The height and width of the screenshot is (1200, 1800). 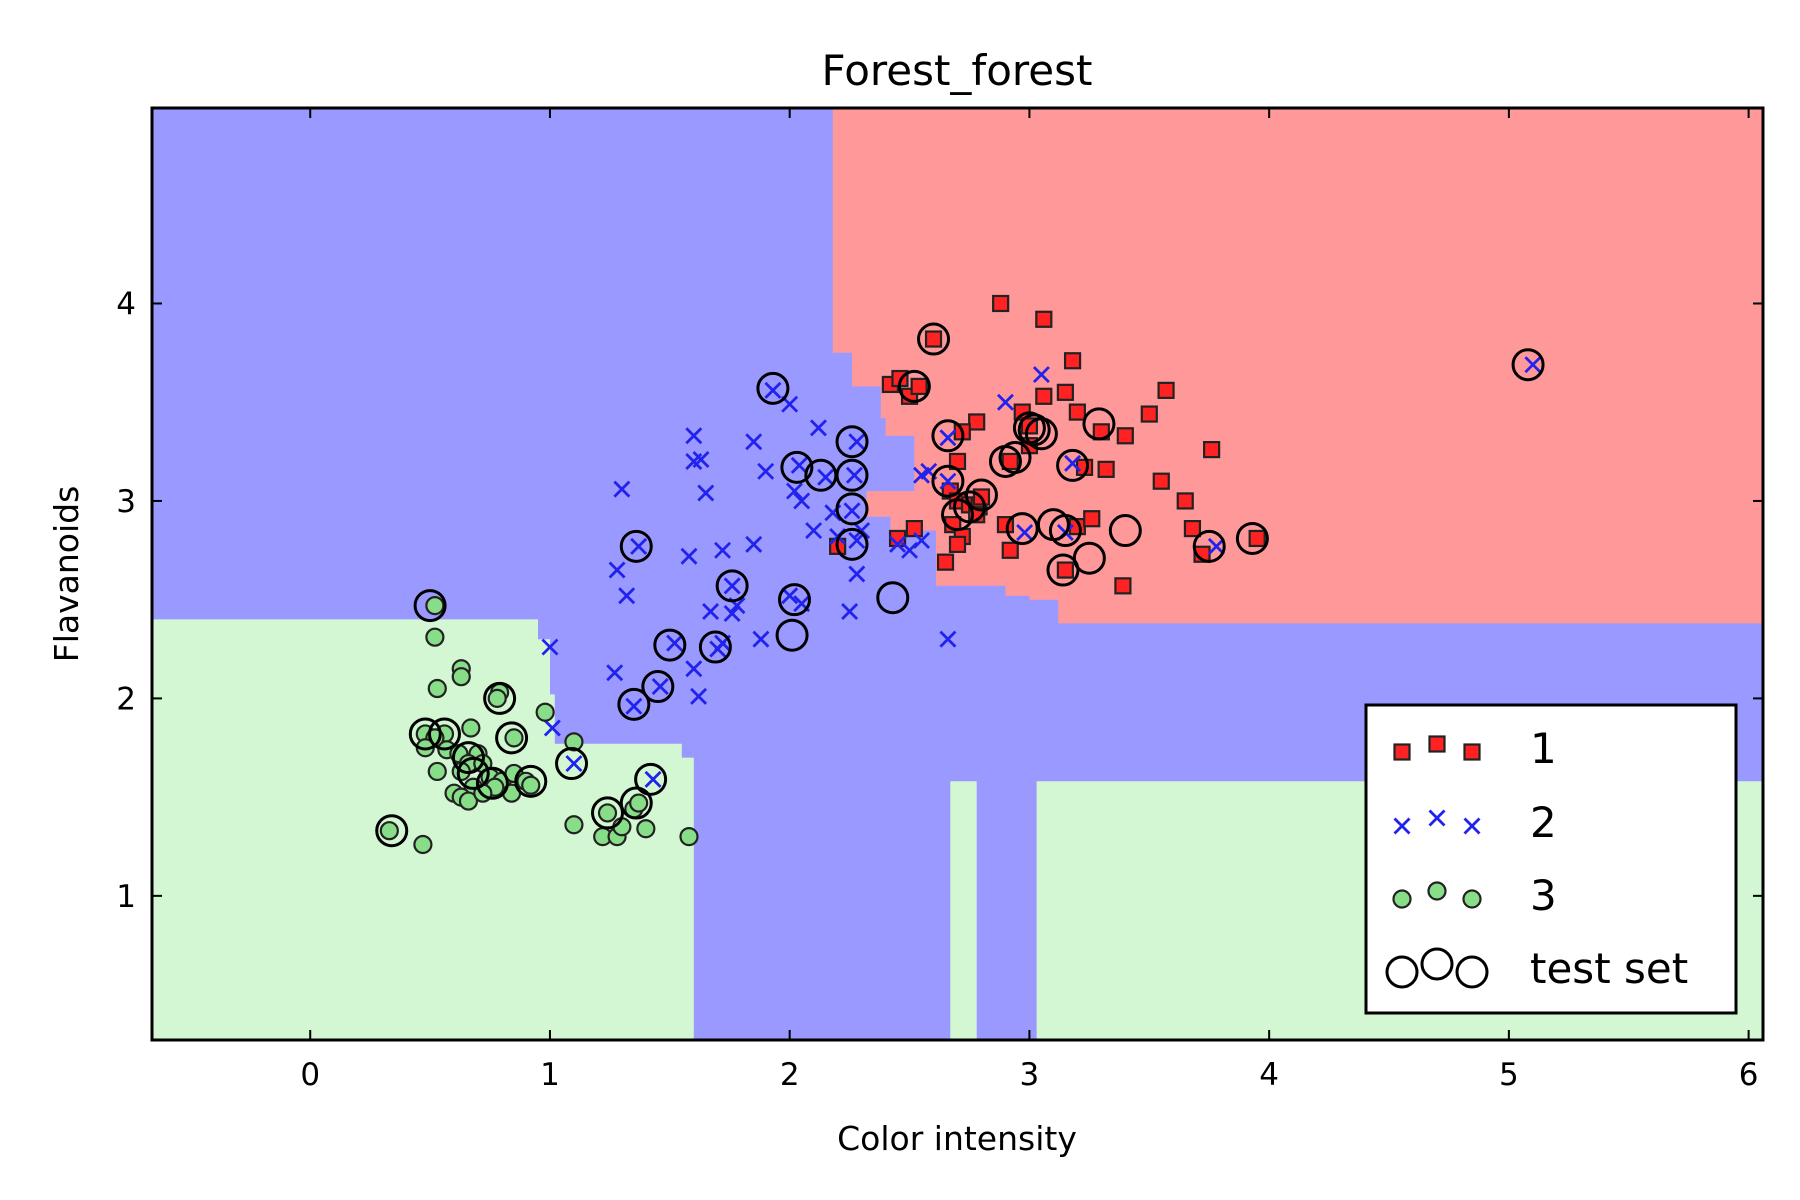 I want to click on y-axis-label: Flavanoids, so click(x=66, y=574).